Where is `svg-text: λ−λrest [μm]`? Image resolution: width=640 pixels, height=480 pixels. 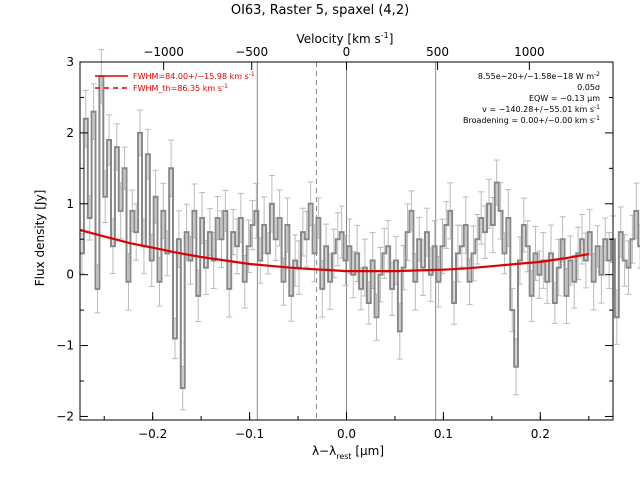 svg-text: λ−λrest [μm] is located at coordinates (348, 452).